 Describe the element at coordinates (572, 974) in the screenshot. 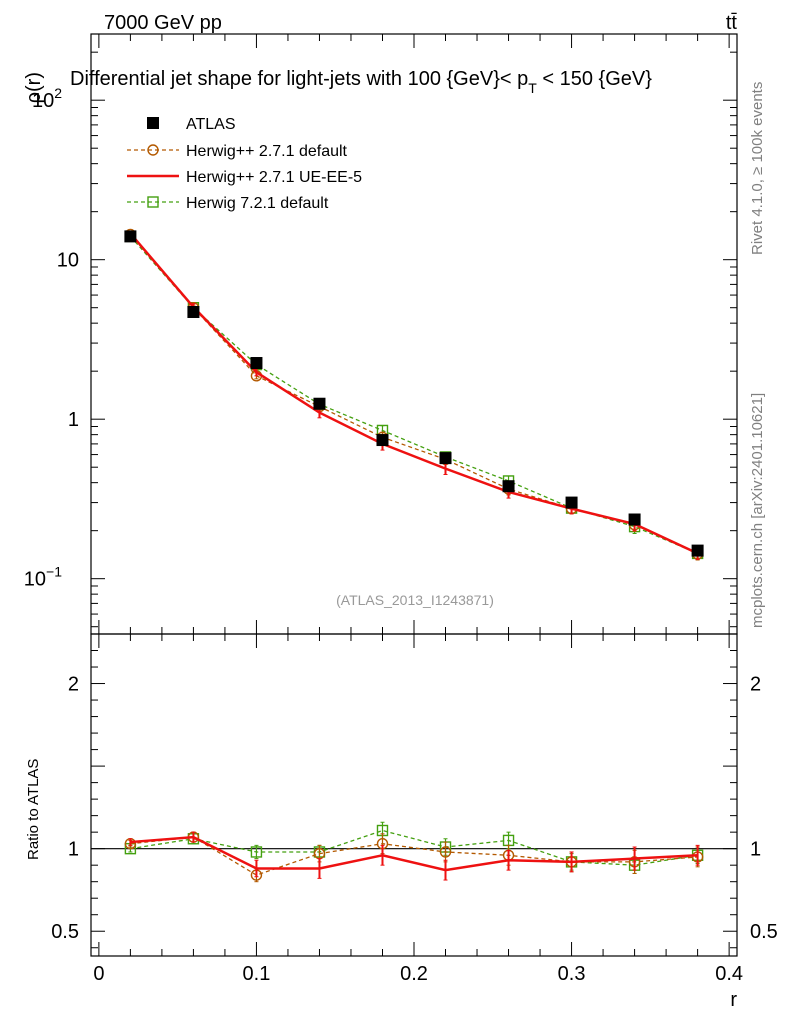

I see `x-tick-label: 0.3` at that location.